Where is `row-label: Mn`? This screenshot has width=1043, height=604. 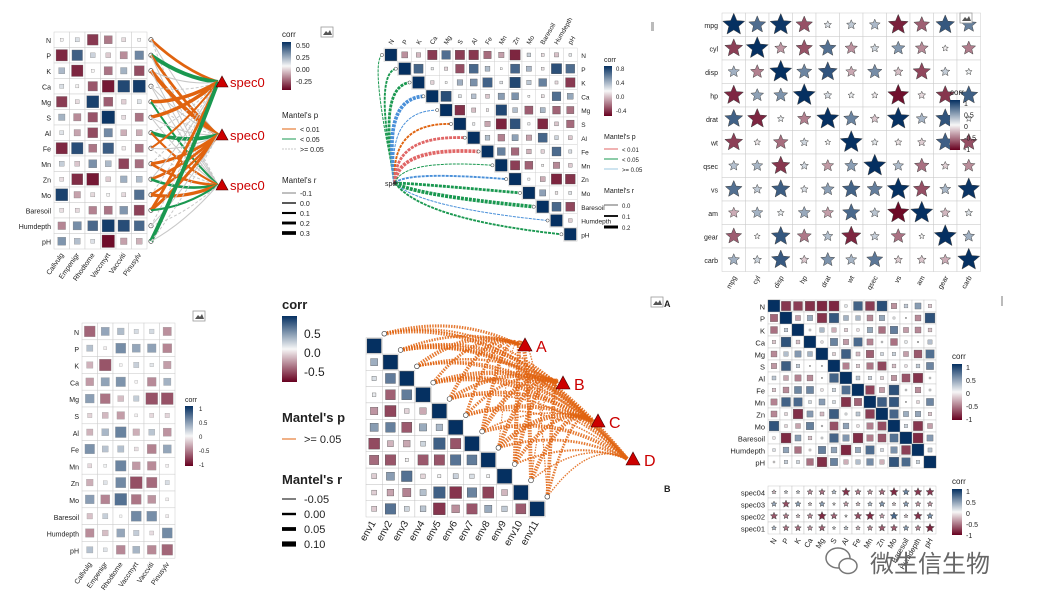 row-label: Mn is located at coordinates (760, 403).